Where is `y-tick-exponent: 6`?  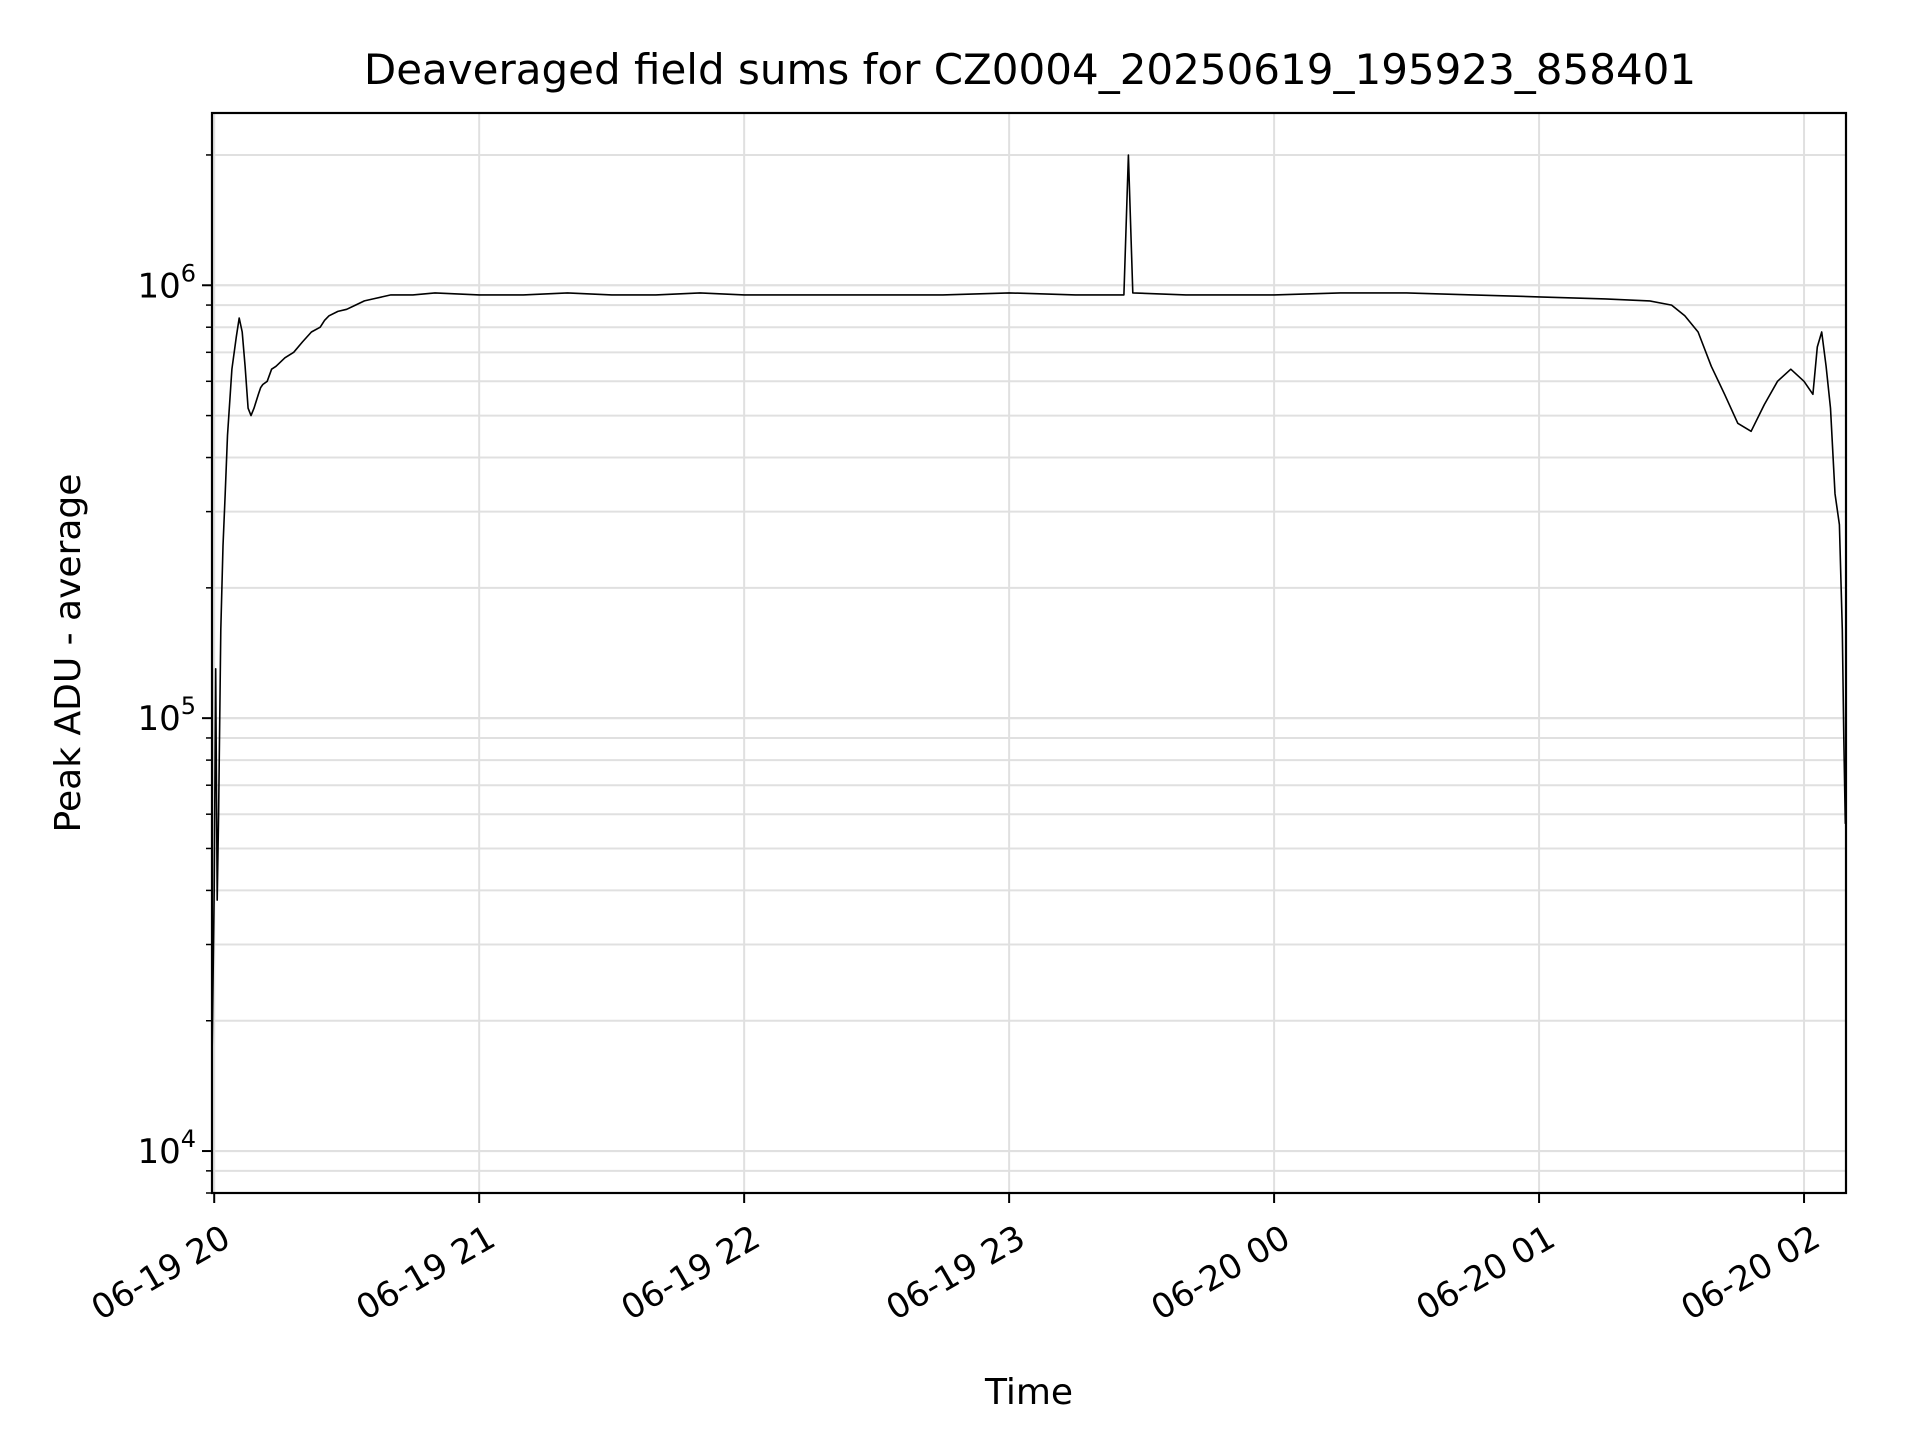
y-tick-exponent: 6 is located at coordinates (188, 273).